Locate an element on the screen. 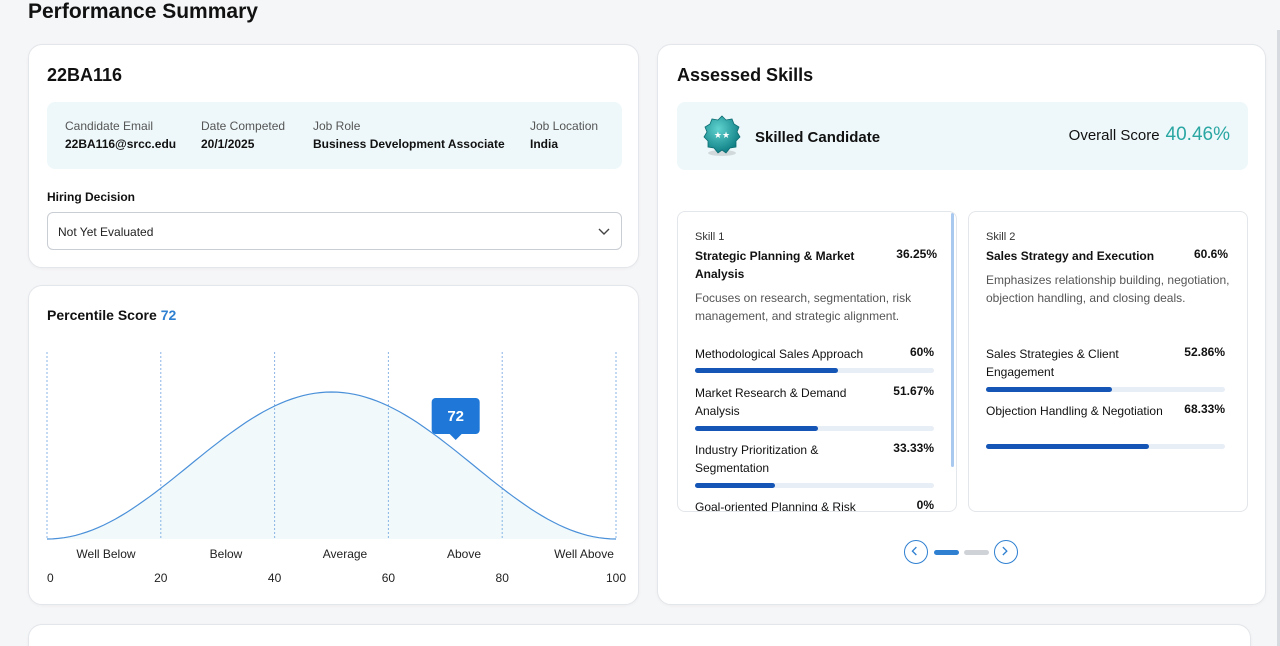  skill-name: Strategic Planning & Market Analysis is located at coordinates (775, 265).